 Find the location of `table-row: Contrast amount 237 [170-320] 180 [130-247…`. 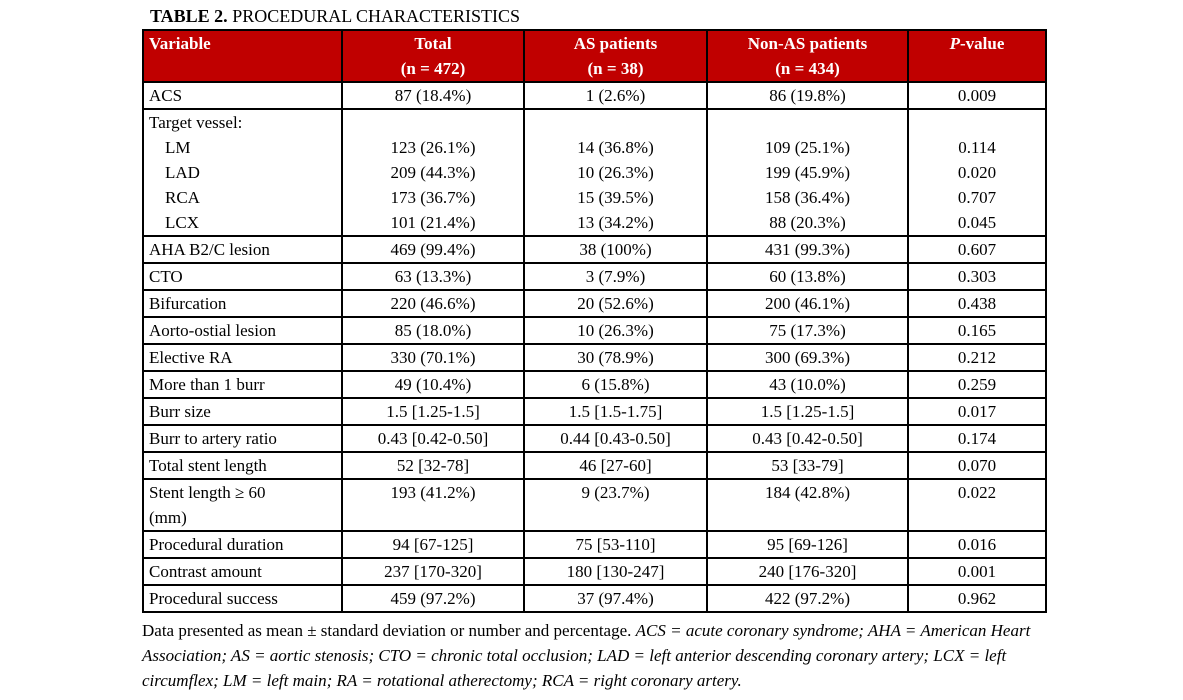

table-row: Contrast amount 237 [170-320] 180 [130-247… is located at coordinates (594, 571).